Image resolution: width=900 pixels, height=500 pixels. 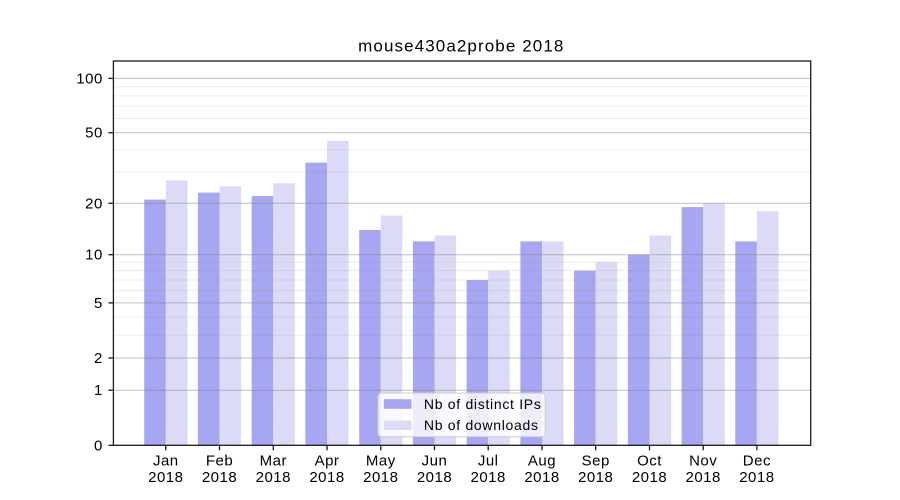 What do you see at coordinates (703, 460) in the screenshot?
I see `svg-text: Nov` at bounding box center [703, 460].